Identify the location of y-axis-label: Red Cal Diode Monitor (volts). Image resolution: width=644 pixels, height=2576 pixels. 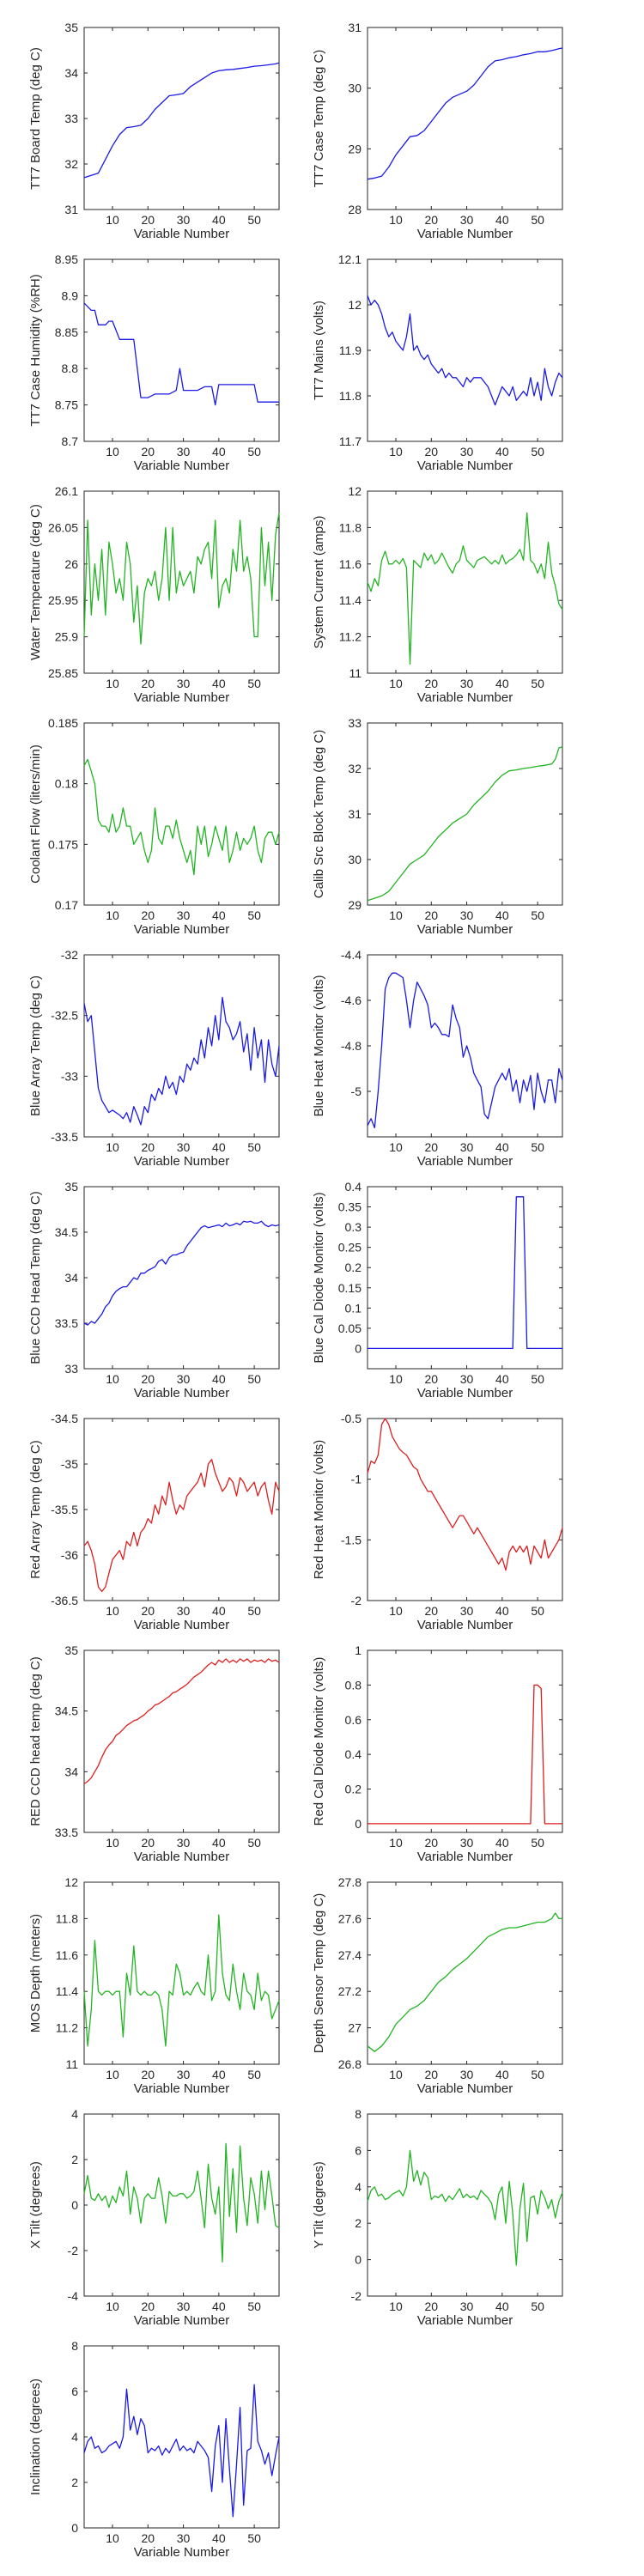
(319, 1741).